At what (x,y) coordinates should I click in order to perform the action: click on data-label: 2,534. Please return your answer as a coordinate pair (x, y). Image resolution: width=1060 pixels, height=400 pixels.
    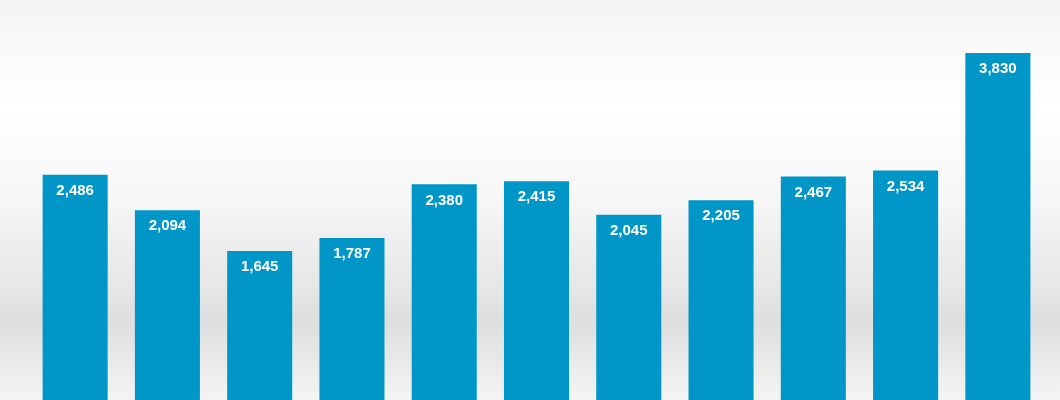
    Looking at the image, I should click on (906, 185).